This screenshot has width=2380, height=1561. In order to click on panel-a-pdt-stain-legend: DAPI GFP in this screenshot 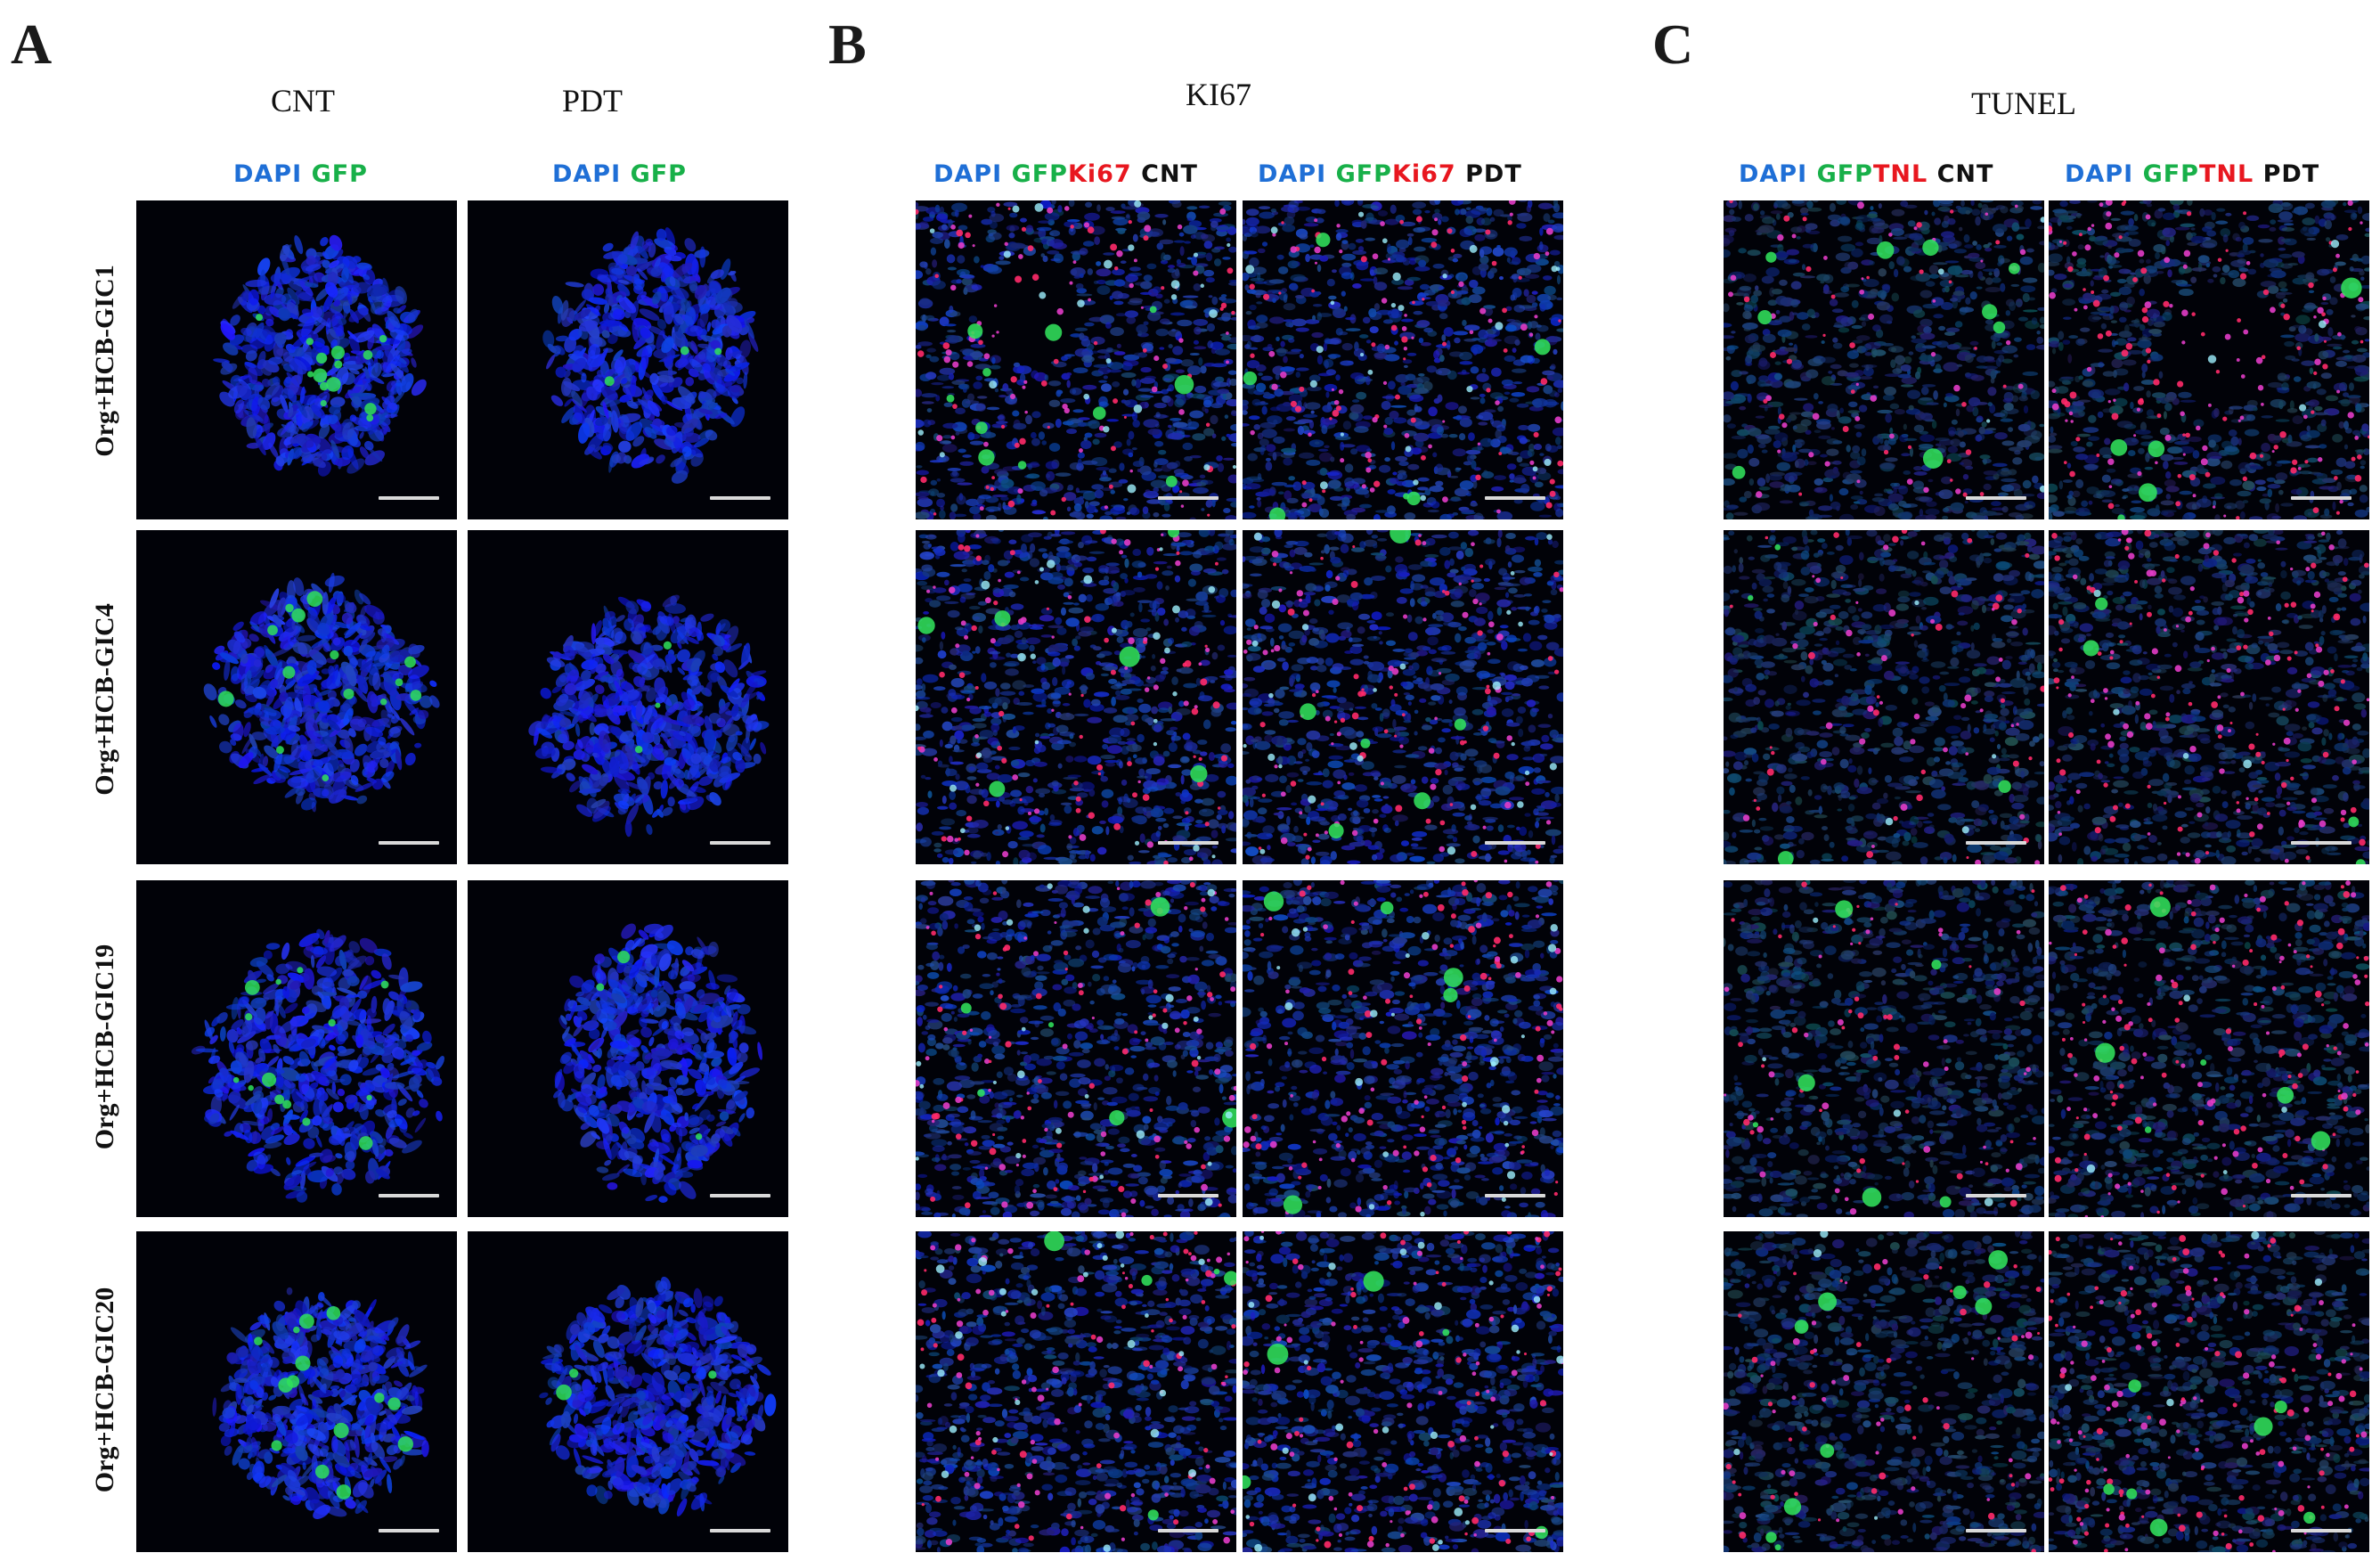, I will do `click(619, 174)`.